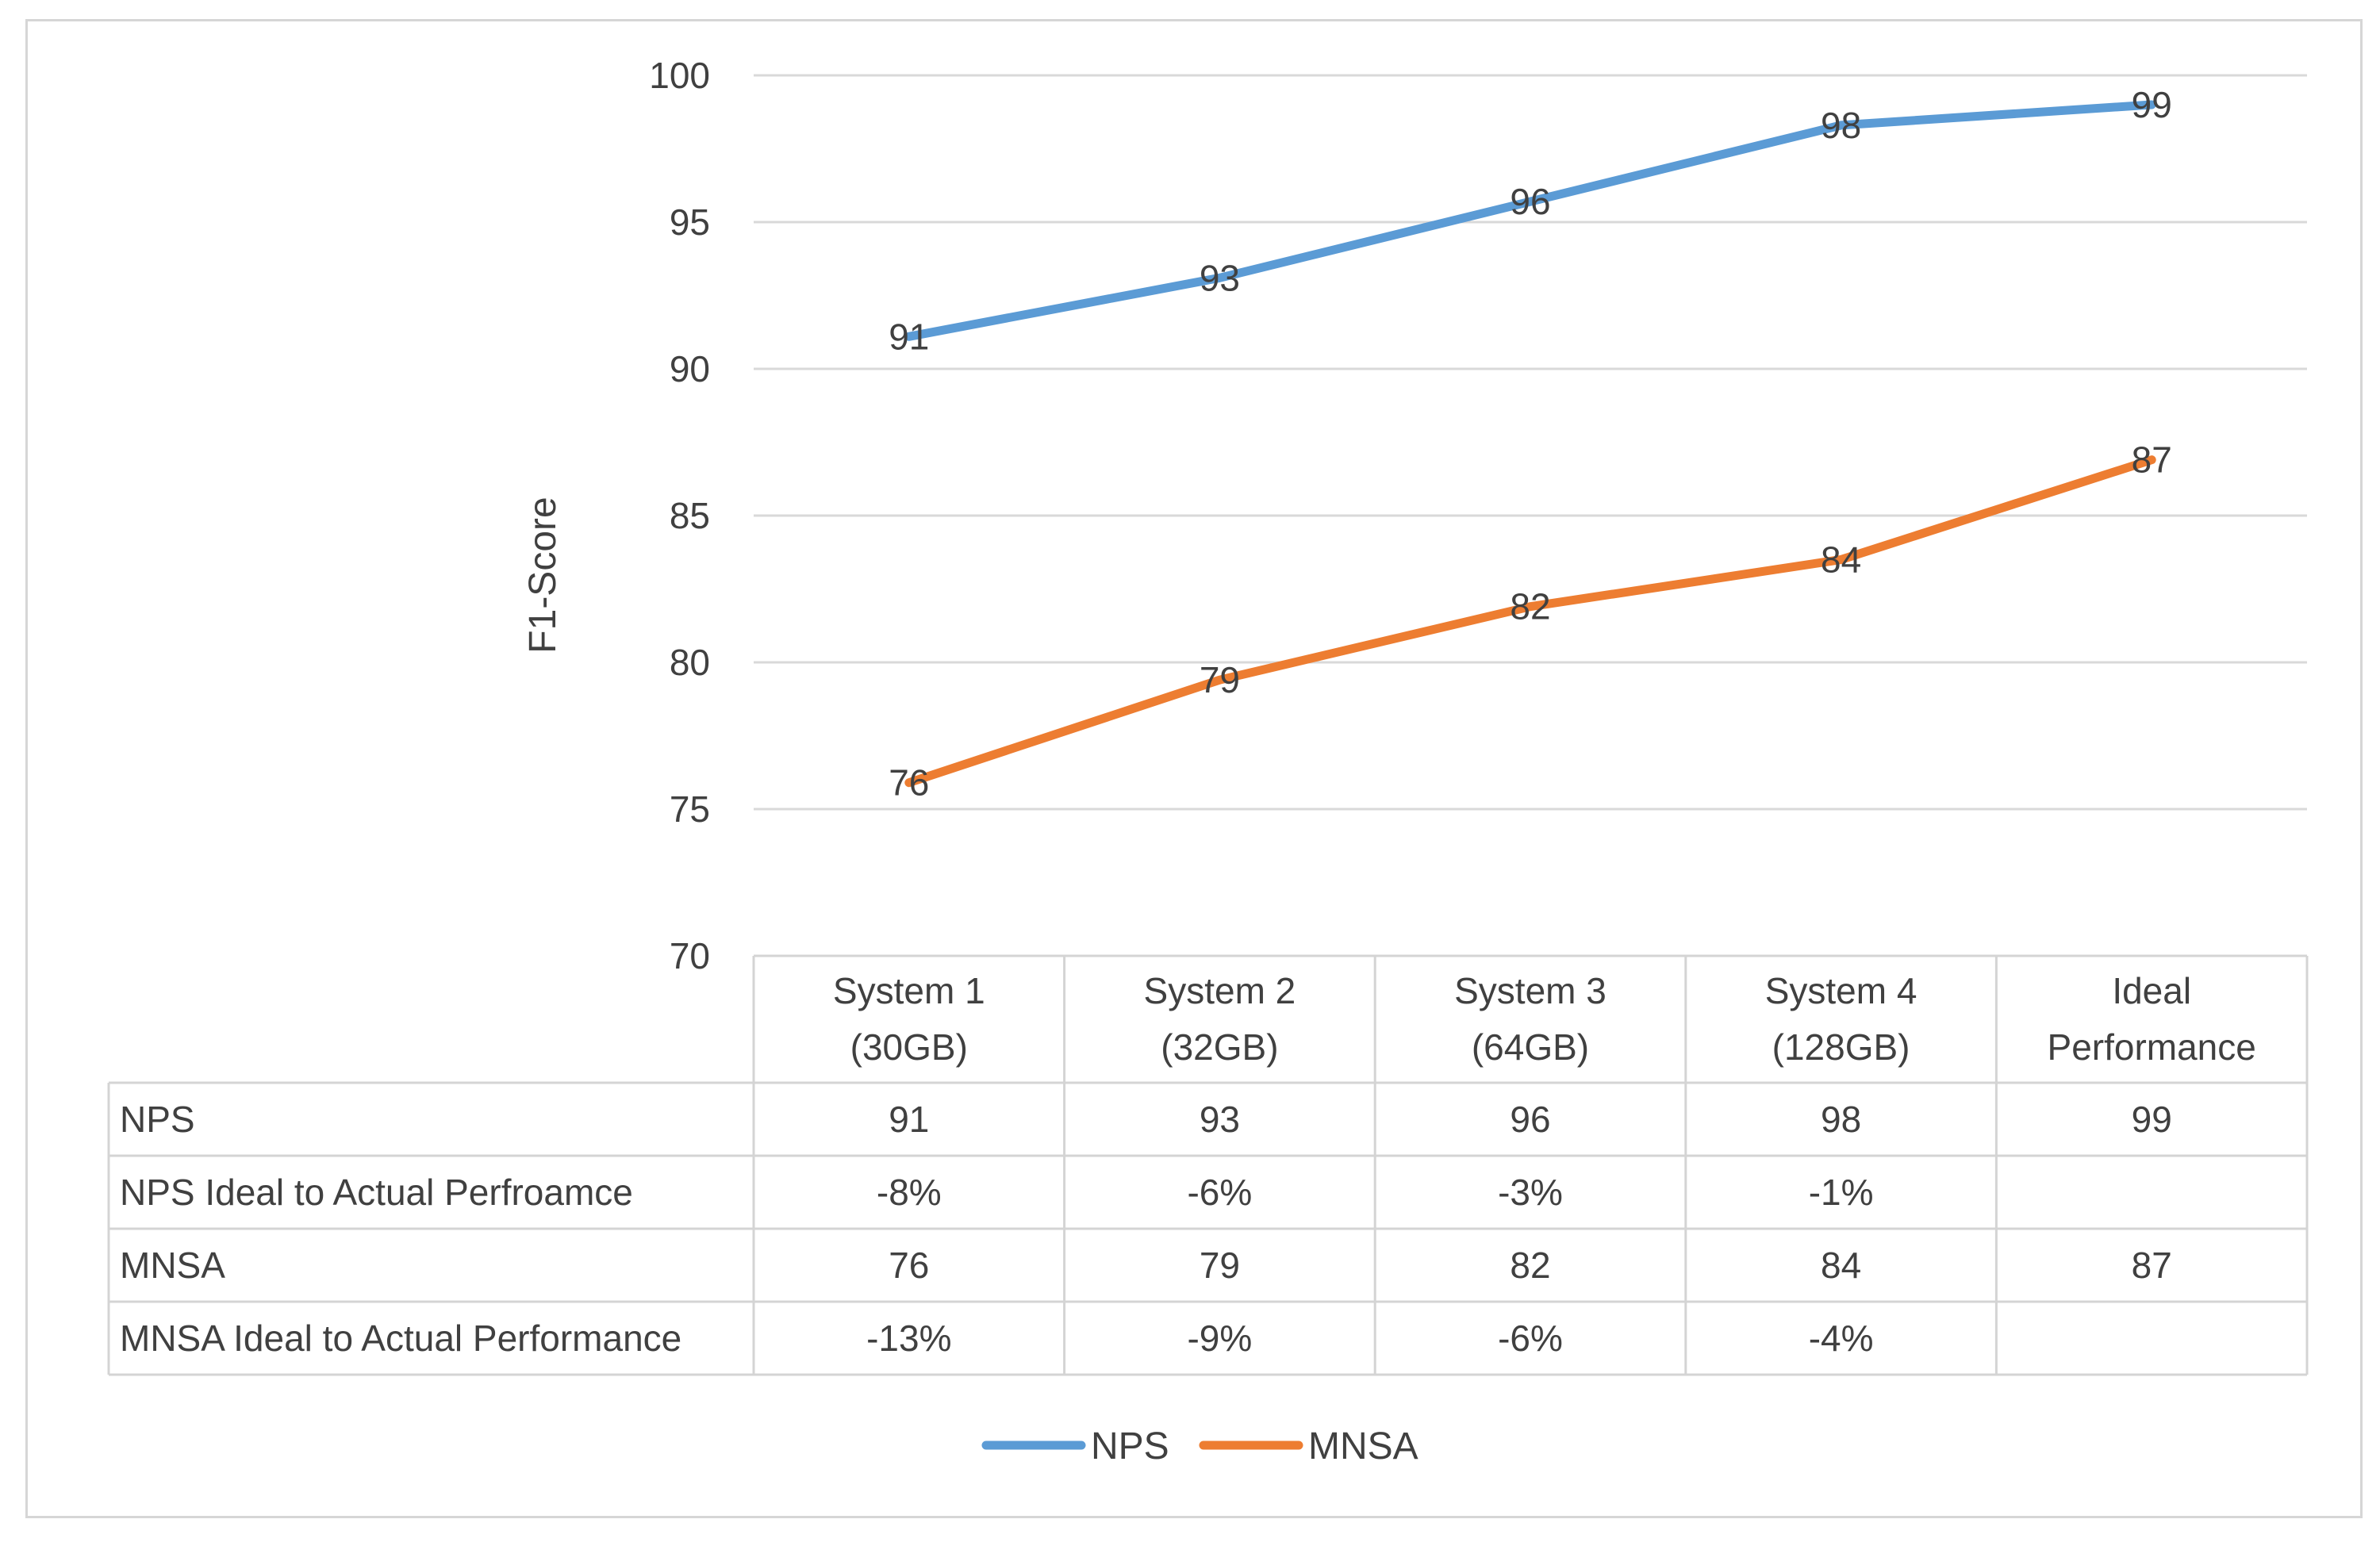 The image size is (2380, 1546). Describe the element at coordinates (690, 955) in the screenshot. I see `y-tick-label: 70` at that location.